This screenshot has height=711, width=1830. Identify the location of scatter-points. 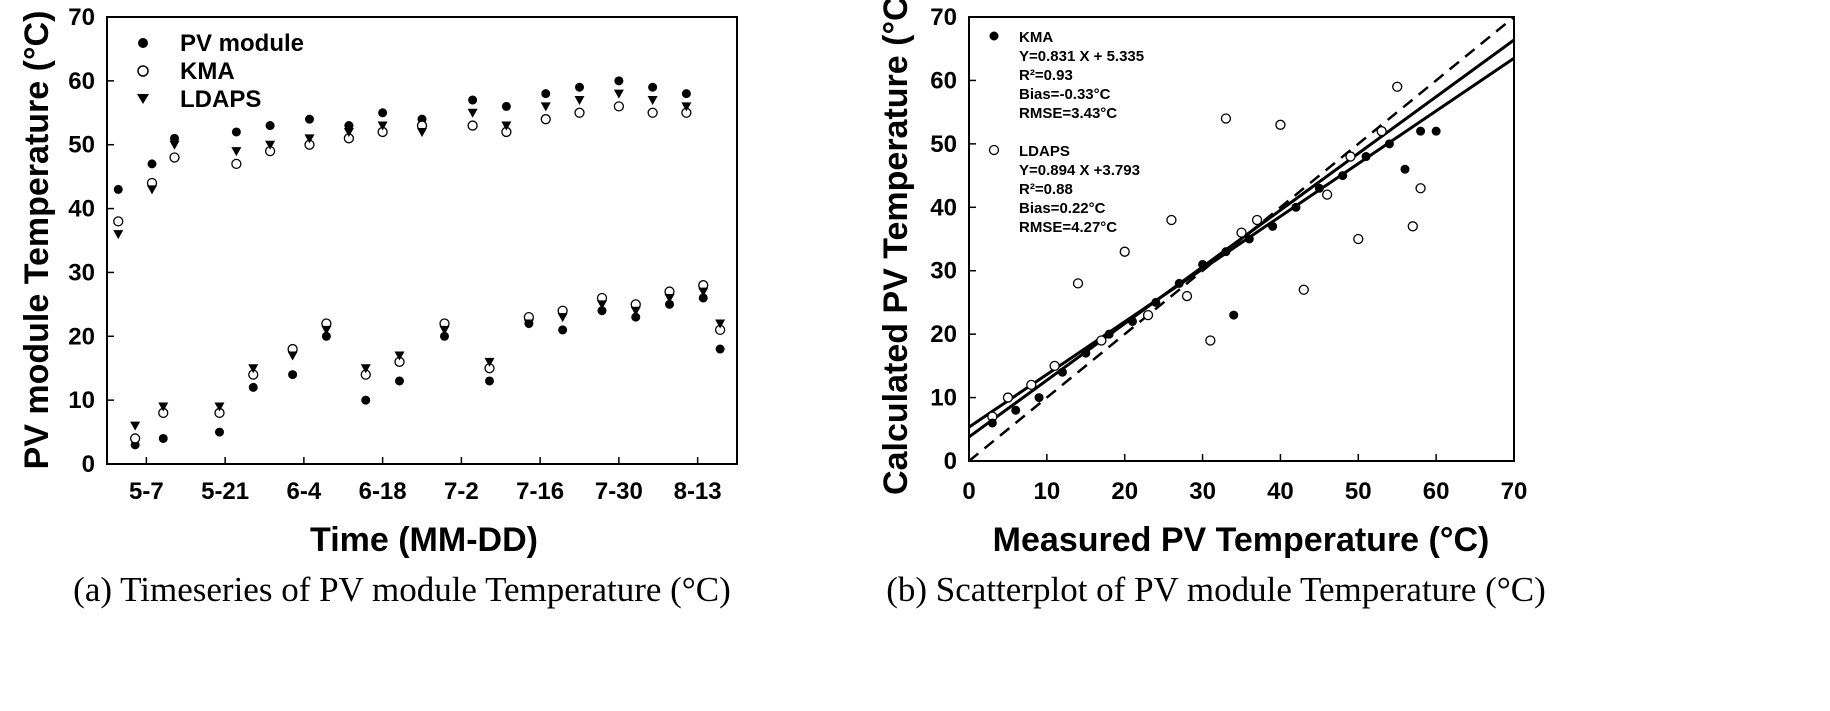
(1214, 254).